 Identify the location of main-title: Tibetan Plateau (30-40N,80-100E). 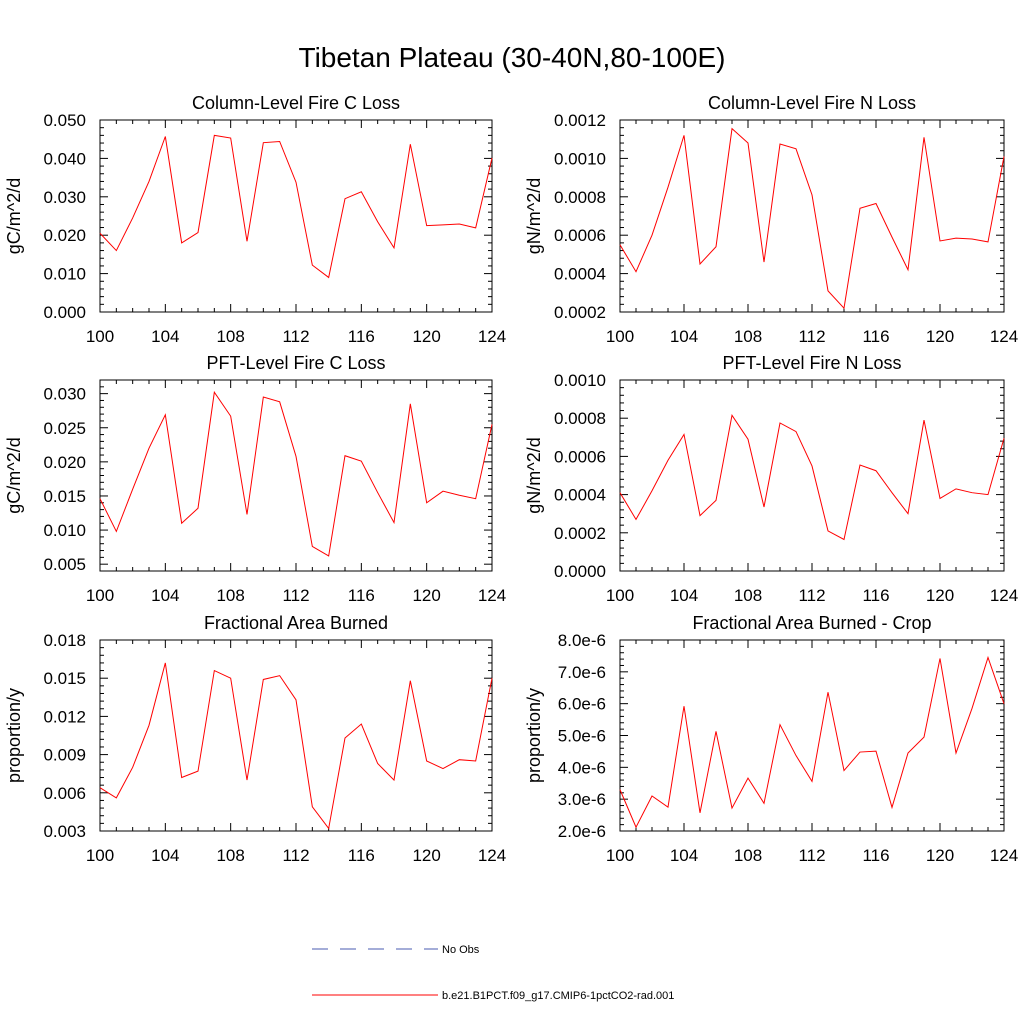
(512, 57).